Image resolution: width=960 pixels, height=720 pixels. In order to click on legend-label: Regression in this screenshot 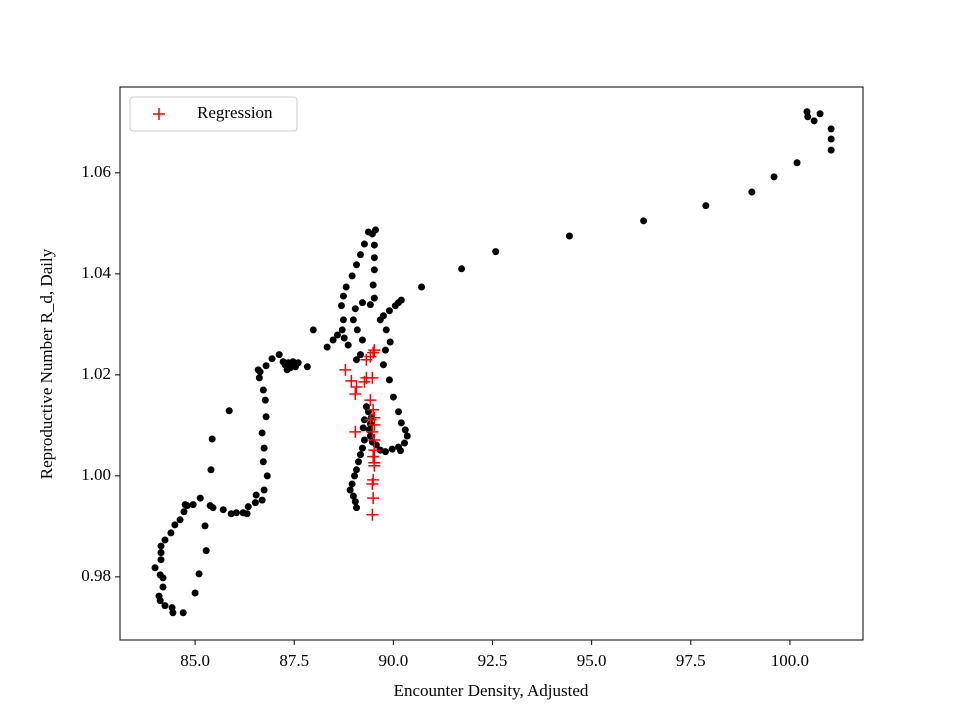, I will do `click(235, 112)`.